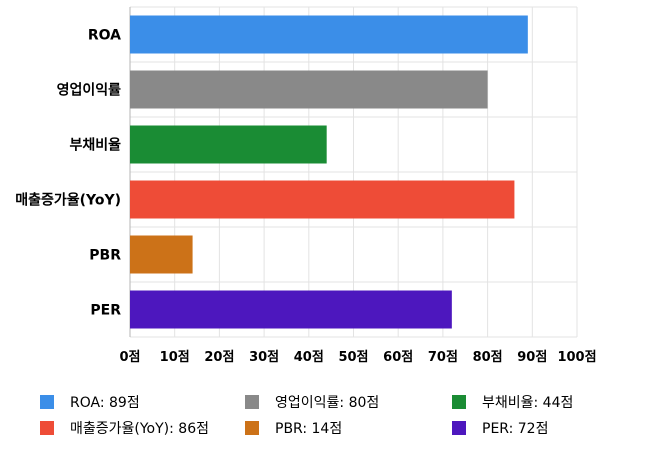  I want to click on x-tick-label: 70점, so click(443, 357).